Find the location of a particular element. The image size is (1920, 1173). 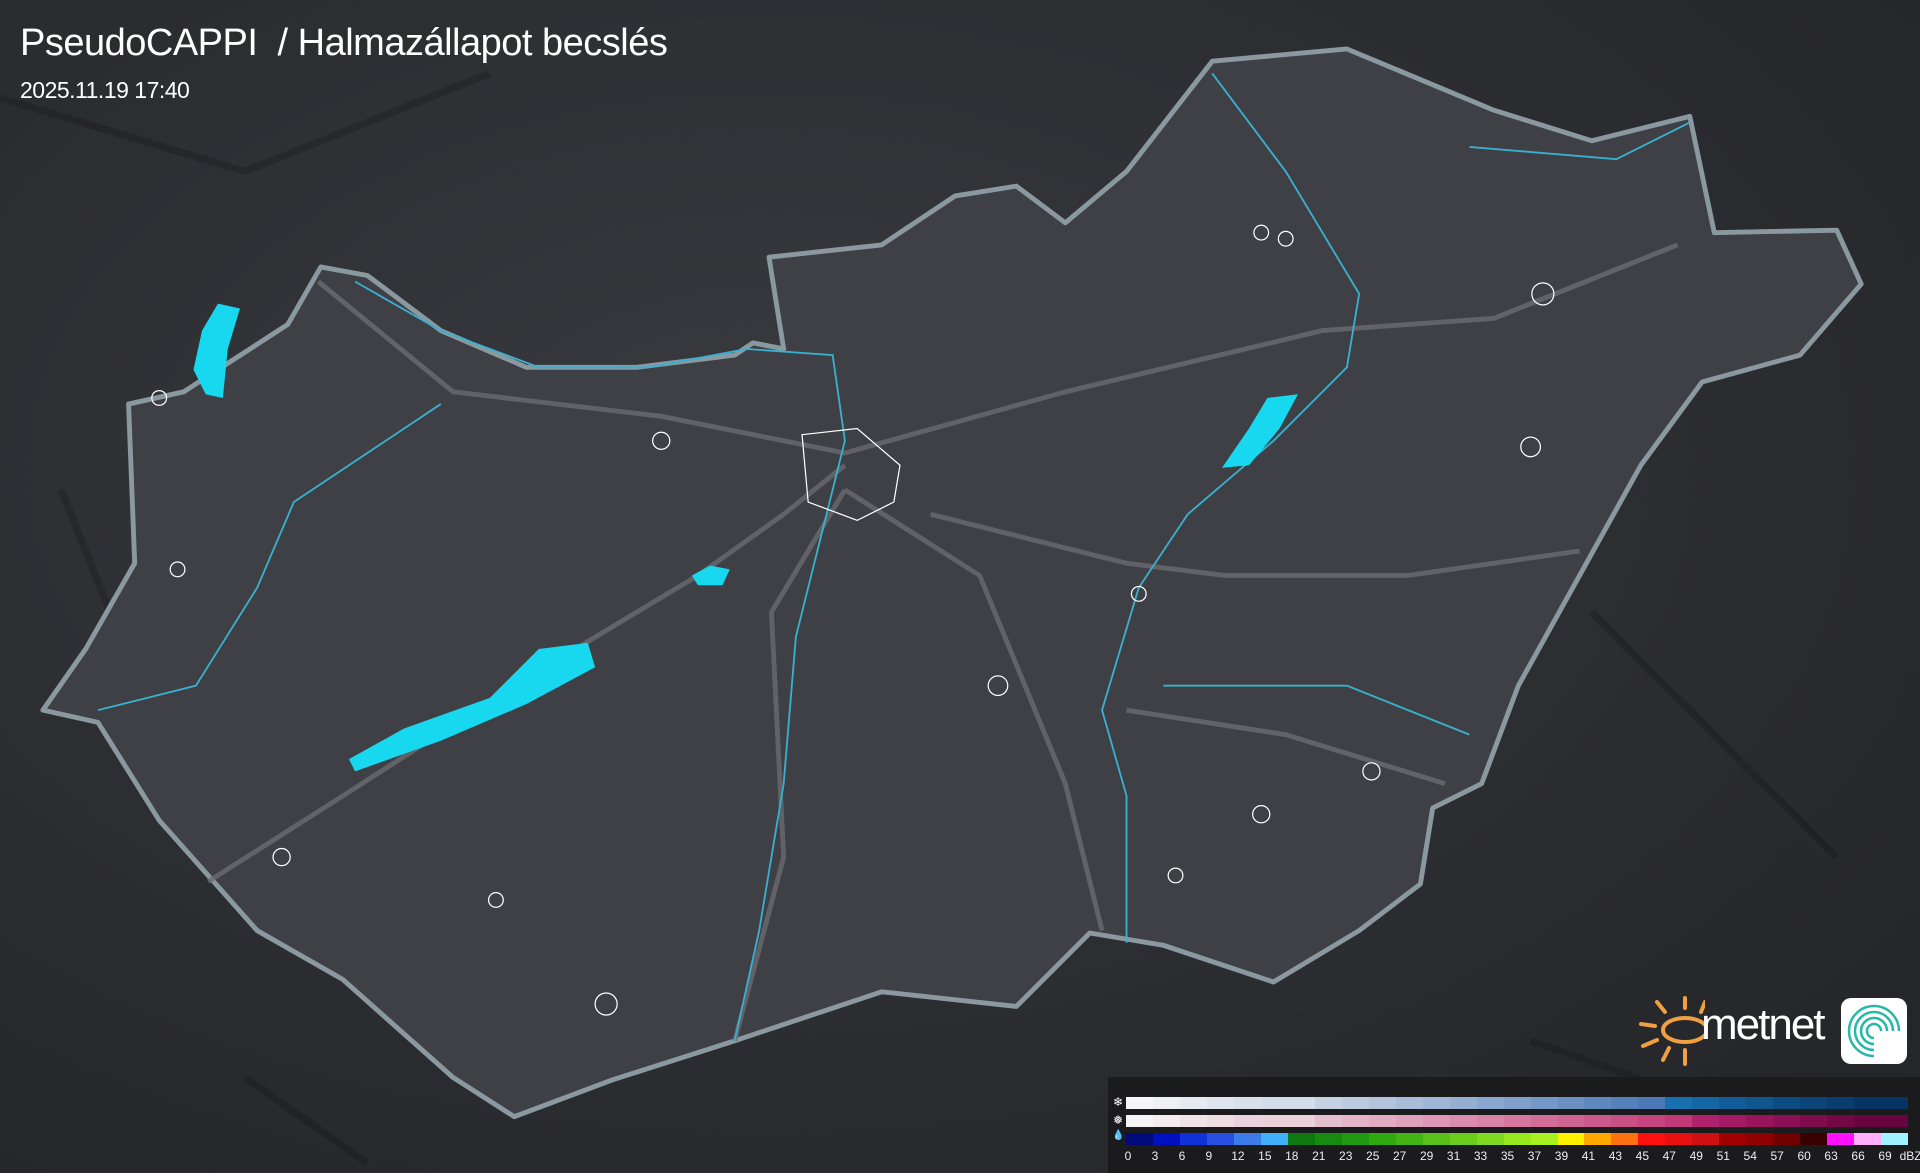

legend-tick-label: 25 is located at coordinates (1373, 1156).